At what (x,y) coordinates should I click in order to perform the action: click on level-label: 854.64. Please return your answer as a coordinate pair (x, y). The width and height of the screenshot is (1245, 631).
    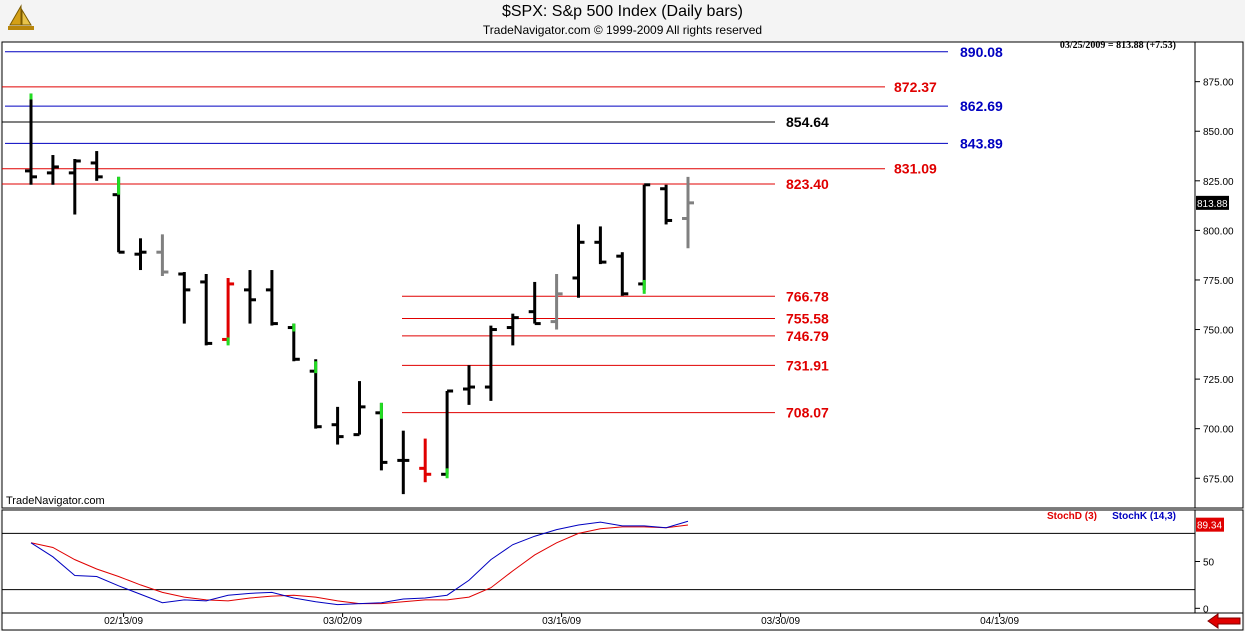
    Looking at the image, I should click on (807, 122).